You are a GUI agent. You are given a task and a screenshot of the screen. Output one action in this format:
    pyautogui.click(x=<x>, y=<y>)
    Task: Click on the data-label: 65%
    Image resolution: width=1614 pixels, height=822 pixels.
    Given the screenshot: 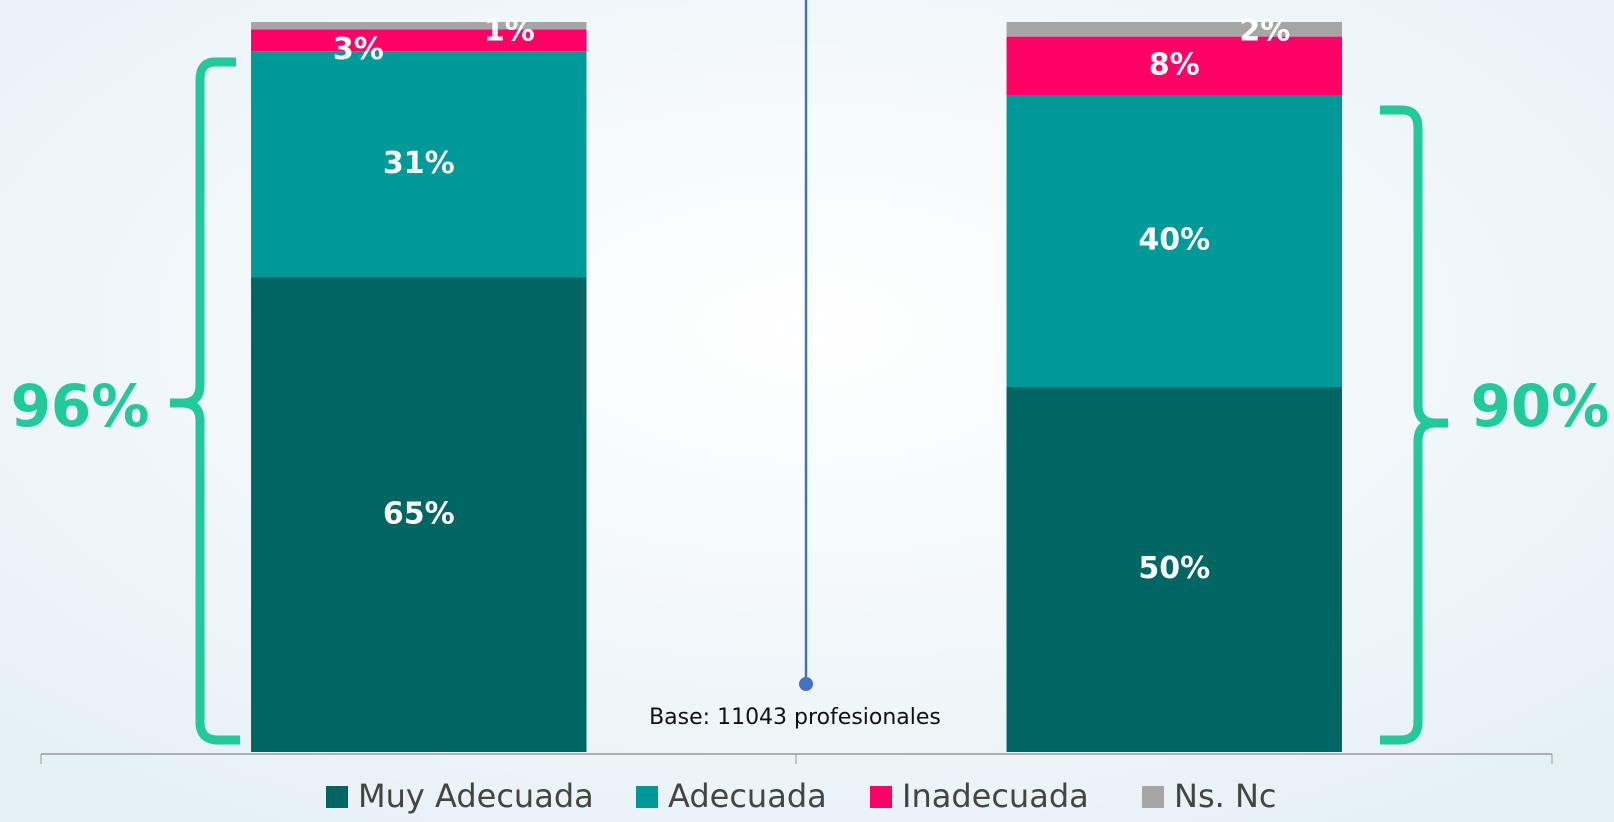 What is the action you would take?
    pyautogui.click(x=419, y=513)
    